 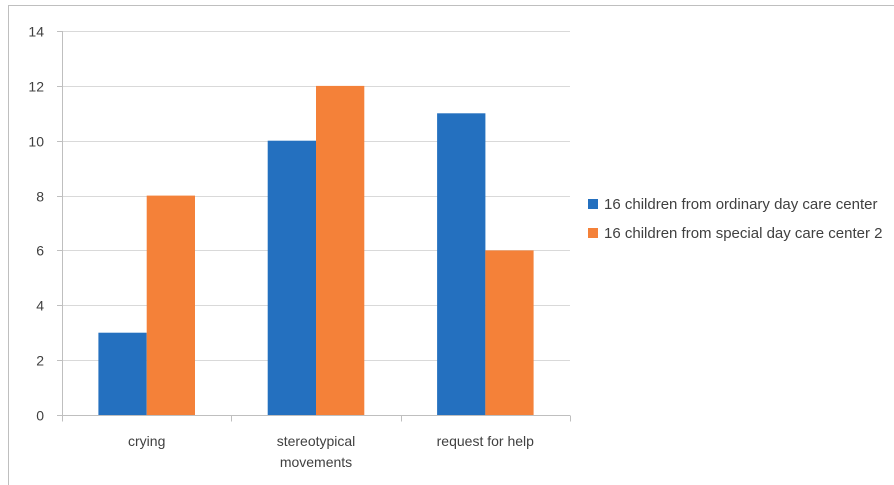 What do you see at coordinates (36, 142) in the screenshot?
I see `y-tick-label-5: 10` at bounding box center [36, 142].